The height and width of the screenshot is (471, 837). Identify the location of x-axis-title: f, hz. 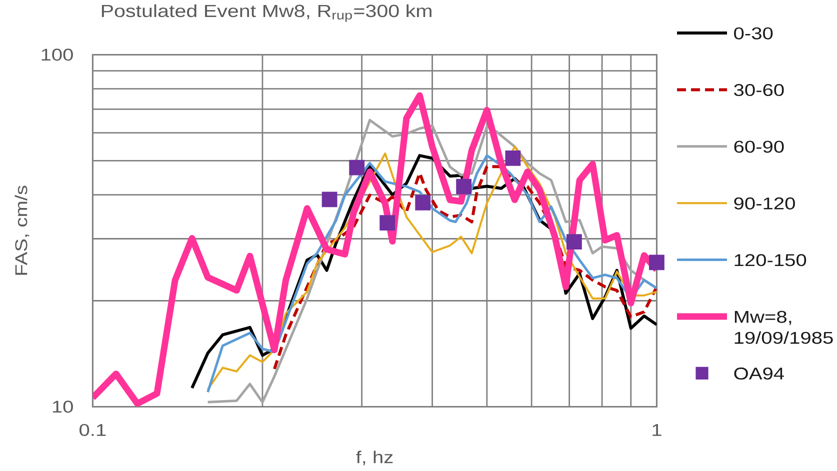
(374, 458).